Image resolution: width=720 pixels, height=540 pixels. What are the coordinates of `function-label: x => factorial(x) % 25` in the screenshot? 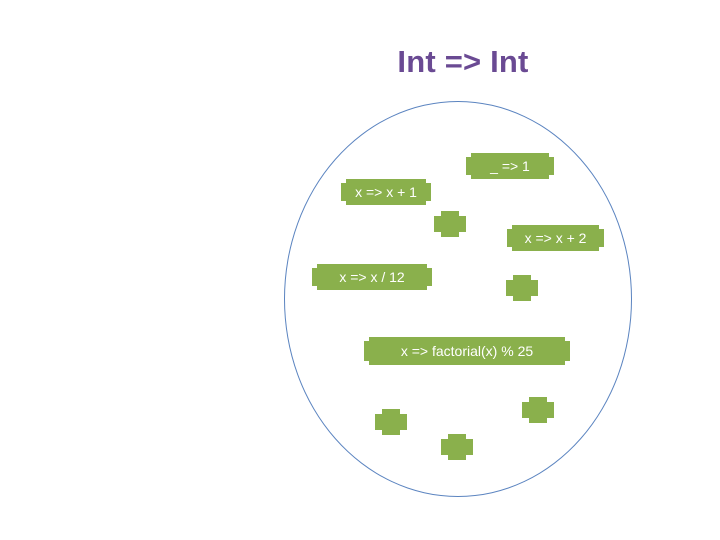 It's located at (467, 351).